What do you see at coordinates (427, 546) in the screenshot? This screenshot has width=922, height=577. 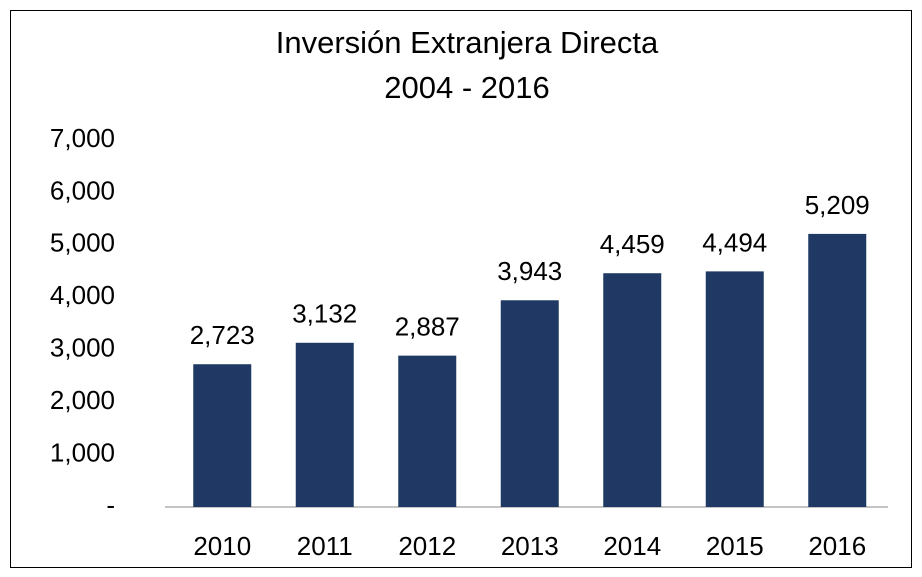 I see `x-tick-label: 2012` at bounding box center [427, 546].